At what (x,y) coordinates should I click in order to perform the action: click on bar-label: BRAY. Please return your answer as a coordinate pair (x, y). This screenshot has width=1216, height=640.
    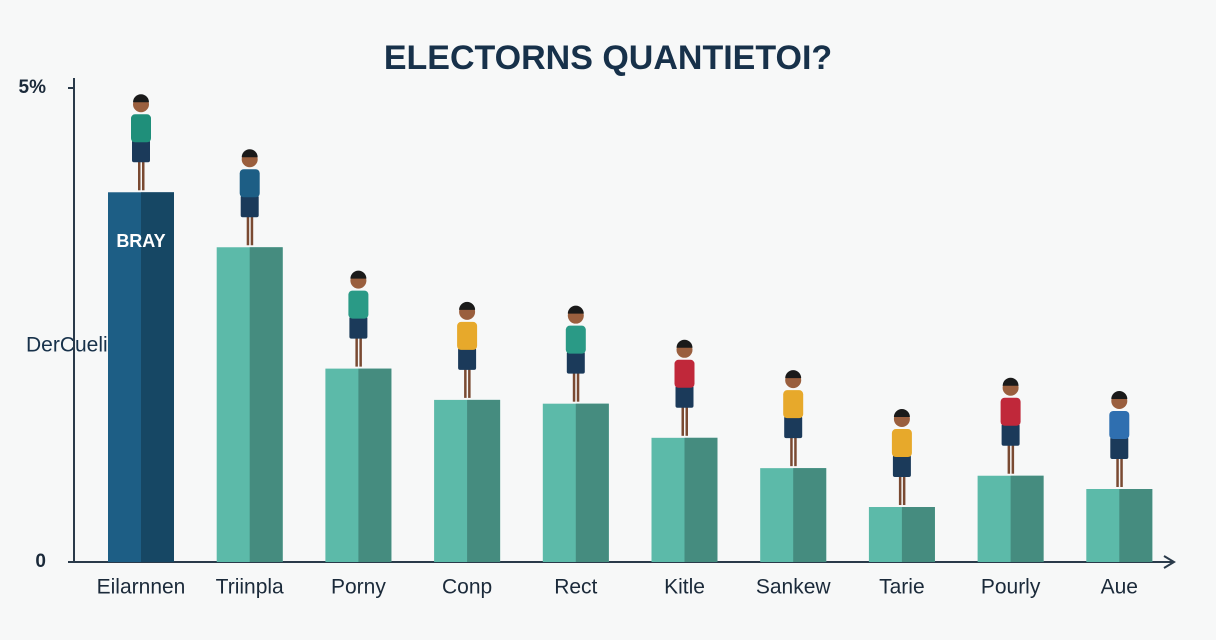
    Looking at the image, I should click on (140, 241).